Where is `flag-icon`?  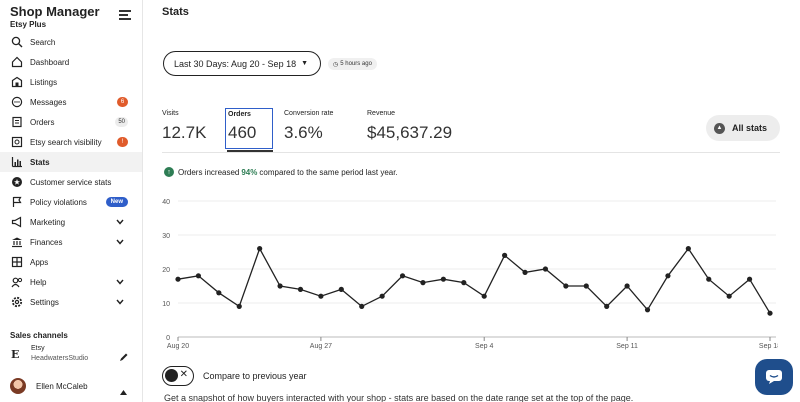
flag-icon is located at coordinates (17, 202).